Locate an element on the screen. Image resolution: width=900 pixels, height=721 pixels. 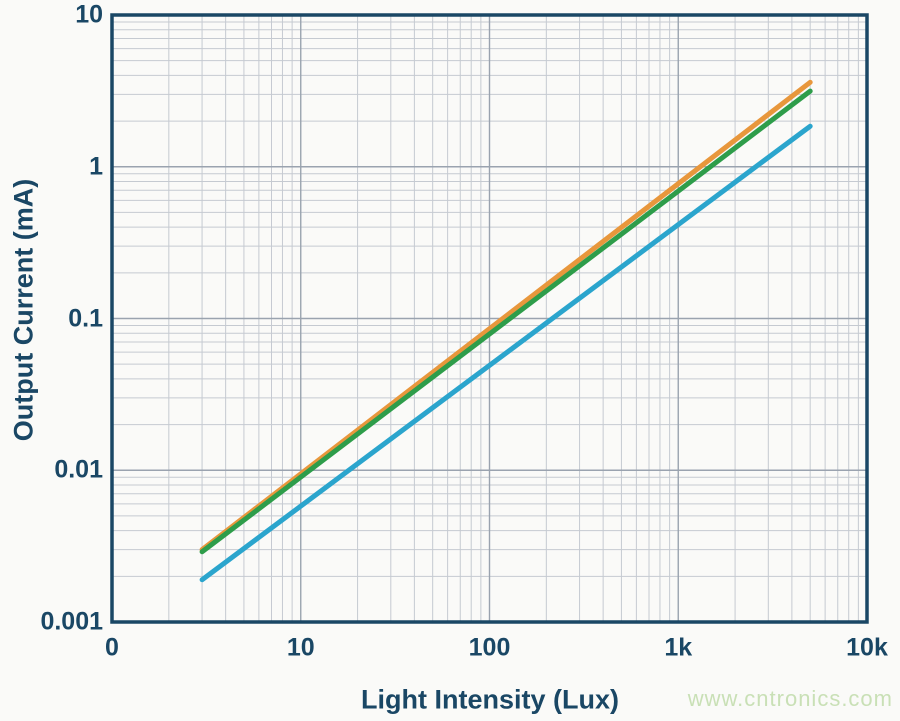
y-tick-label-0p001: 0.001 is located at coordinates (71, 621).